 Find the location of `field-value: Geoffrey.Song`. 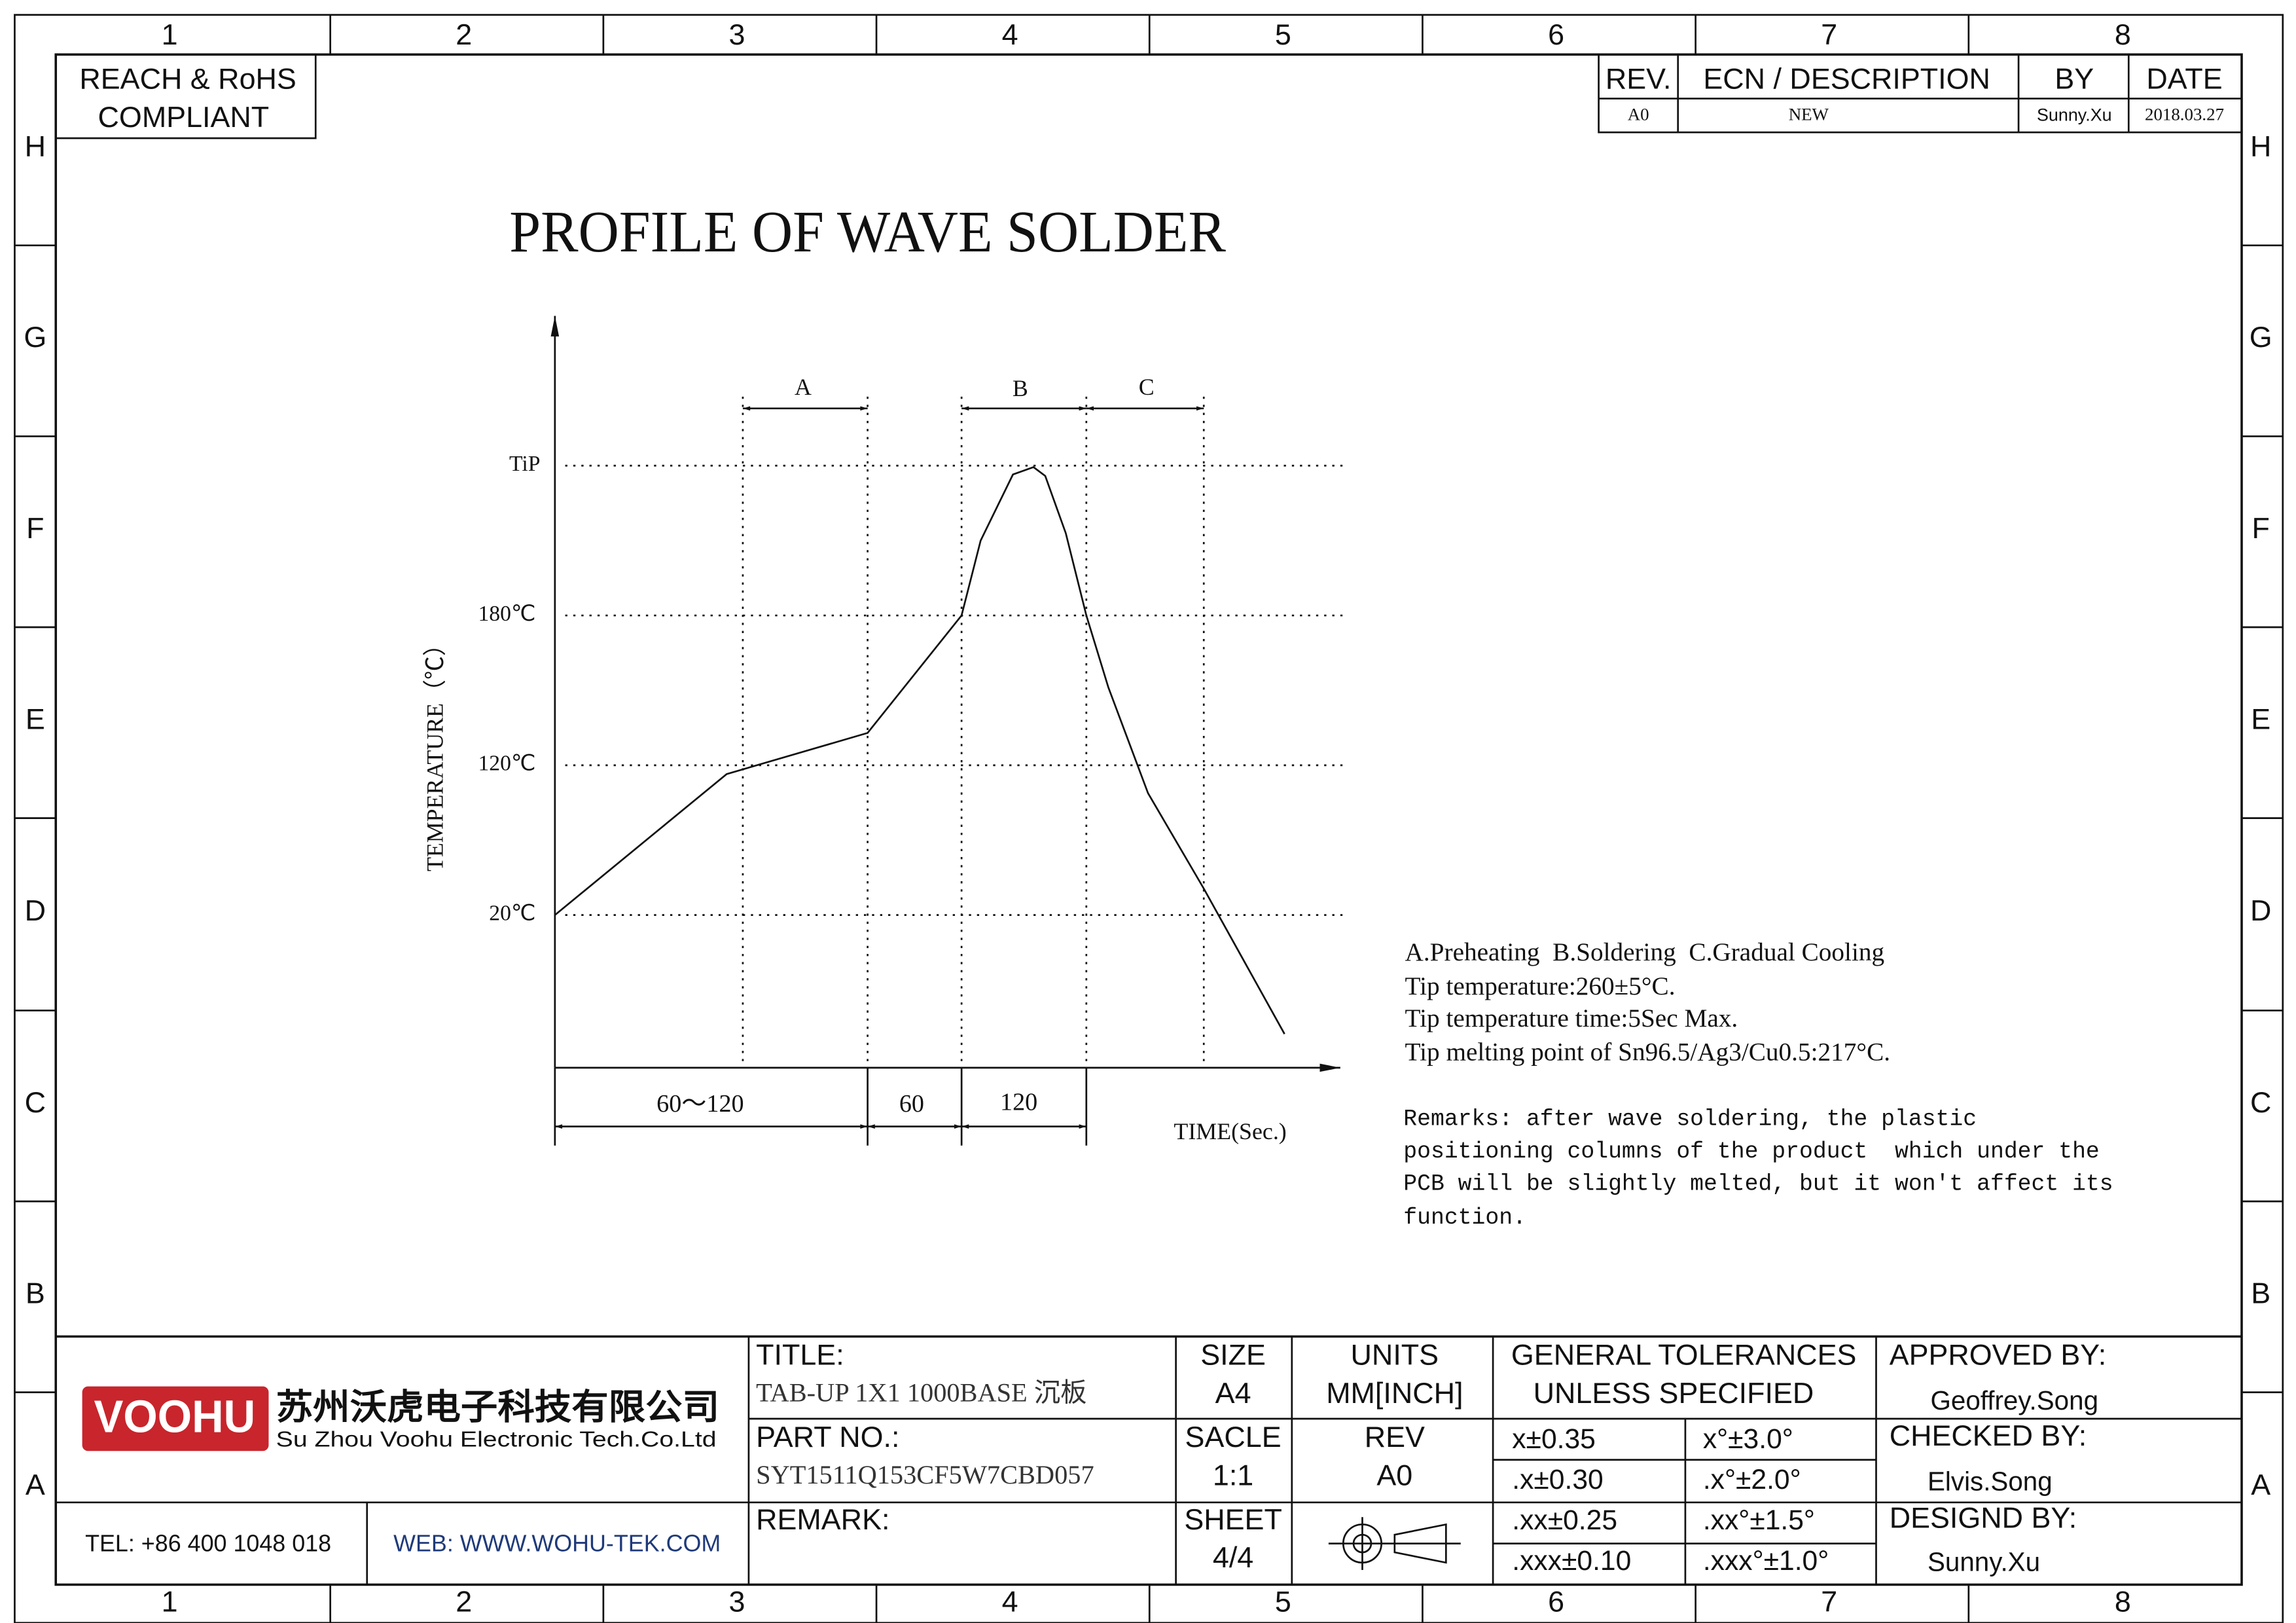

field-value: Geoffrey.Song is located at coordinates (2015, 1400).